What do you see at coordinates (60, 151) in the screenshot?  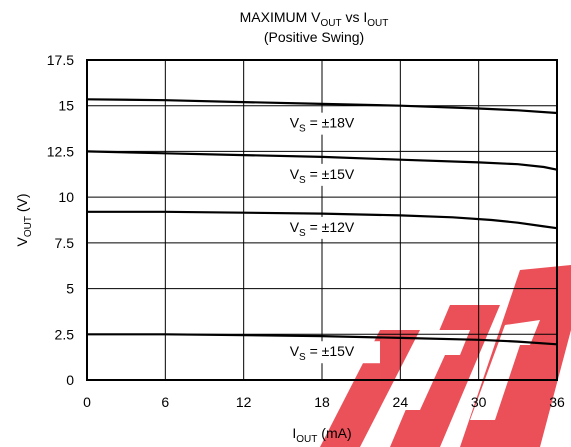 I see `y-tick-label: 12.5` at bounding box center [60, 151].